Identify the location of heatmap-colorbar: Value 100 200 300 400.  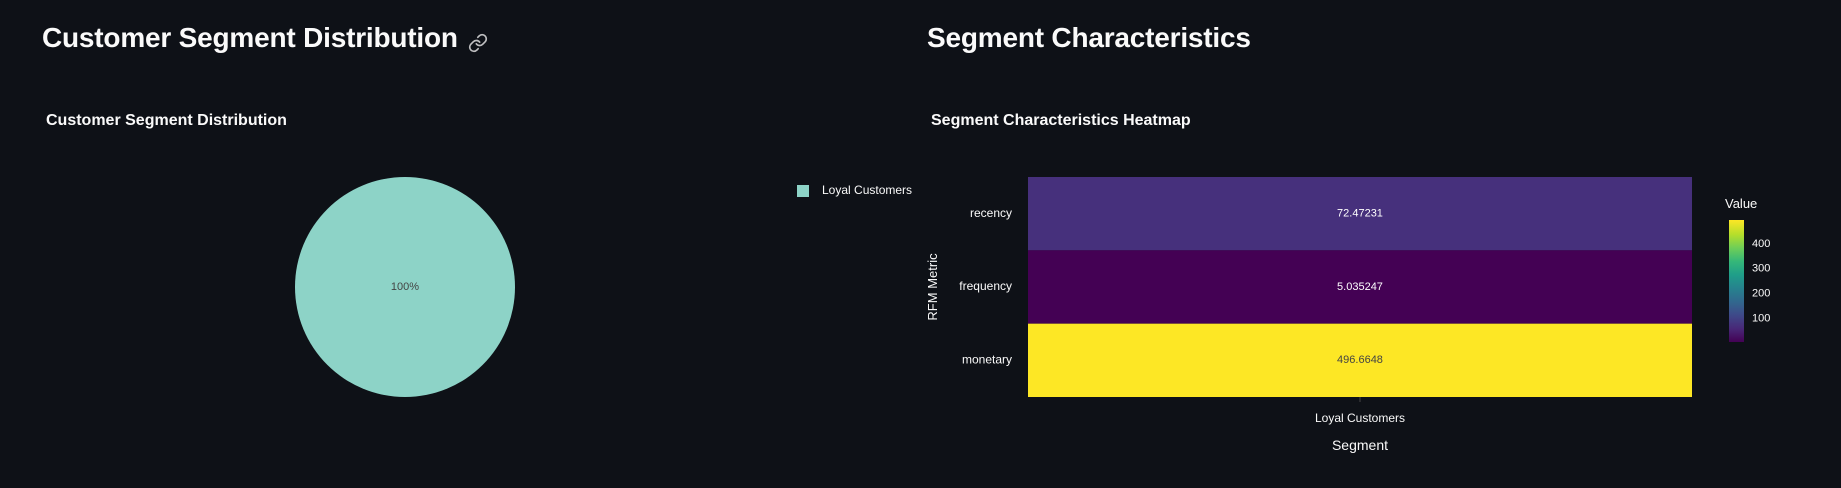
(1747, 269).